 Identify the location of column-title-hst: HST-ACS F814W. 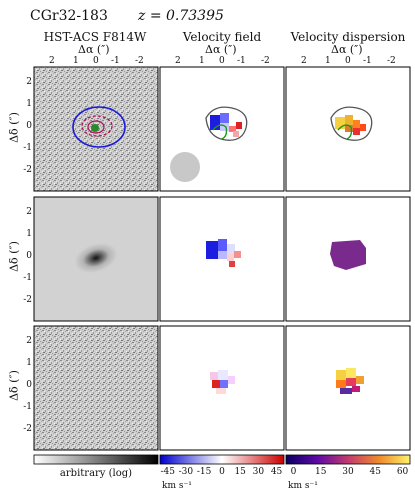
(95, 37).